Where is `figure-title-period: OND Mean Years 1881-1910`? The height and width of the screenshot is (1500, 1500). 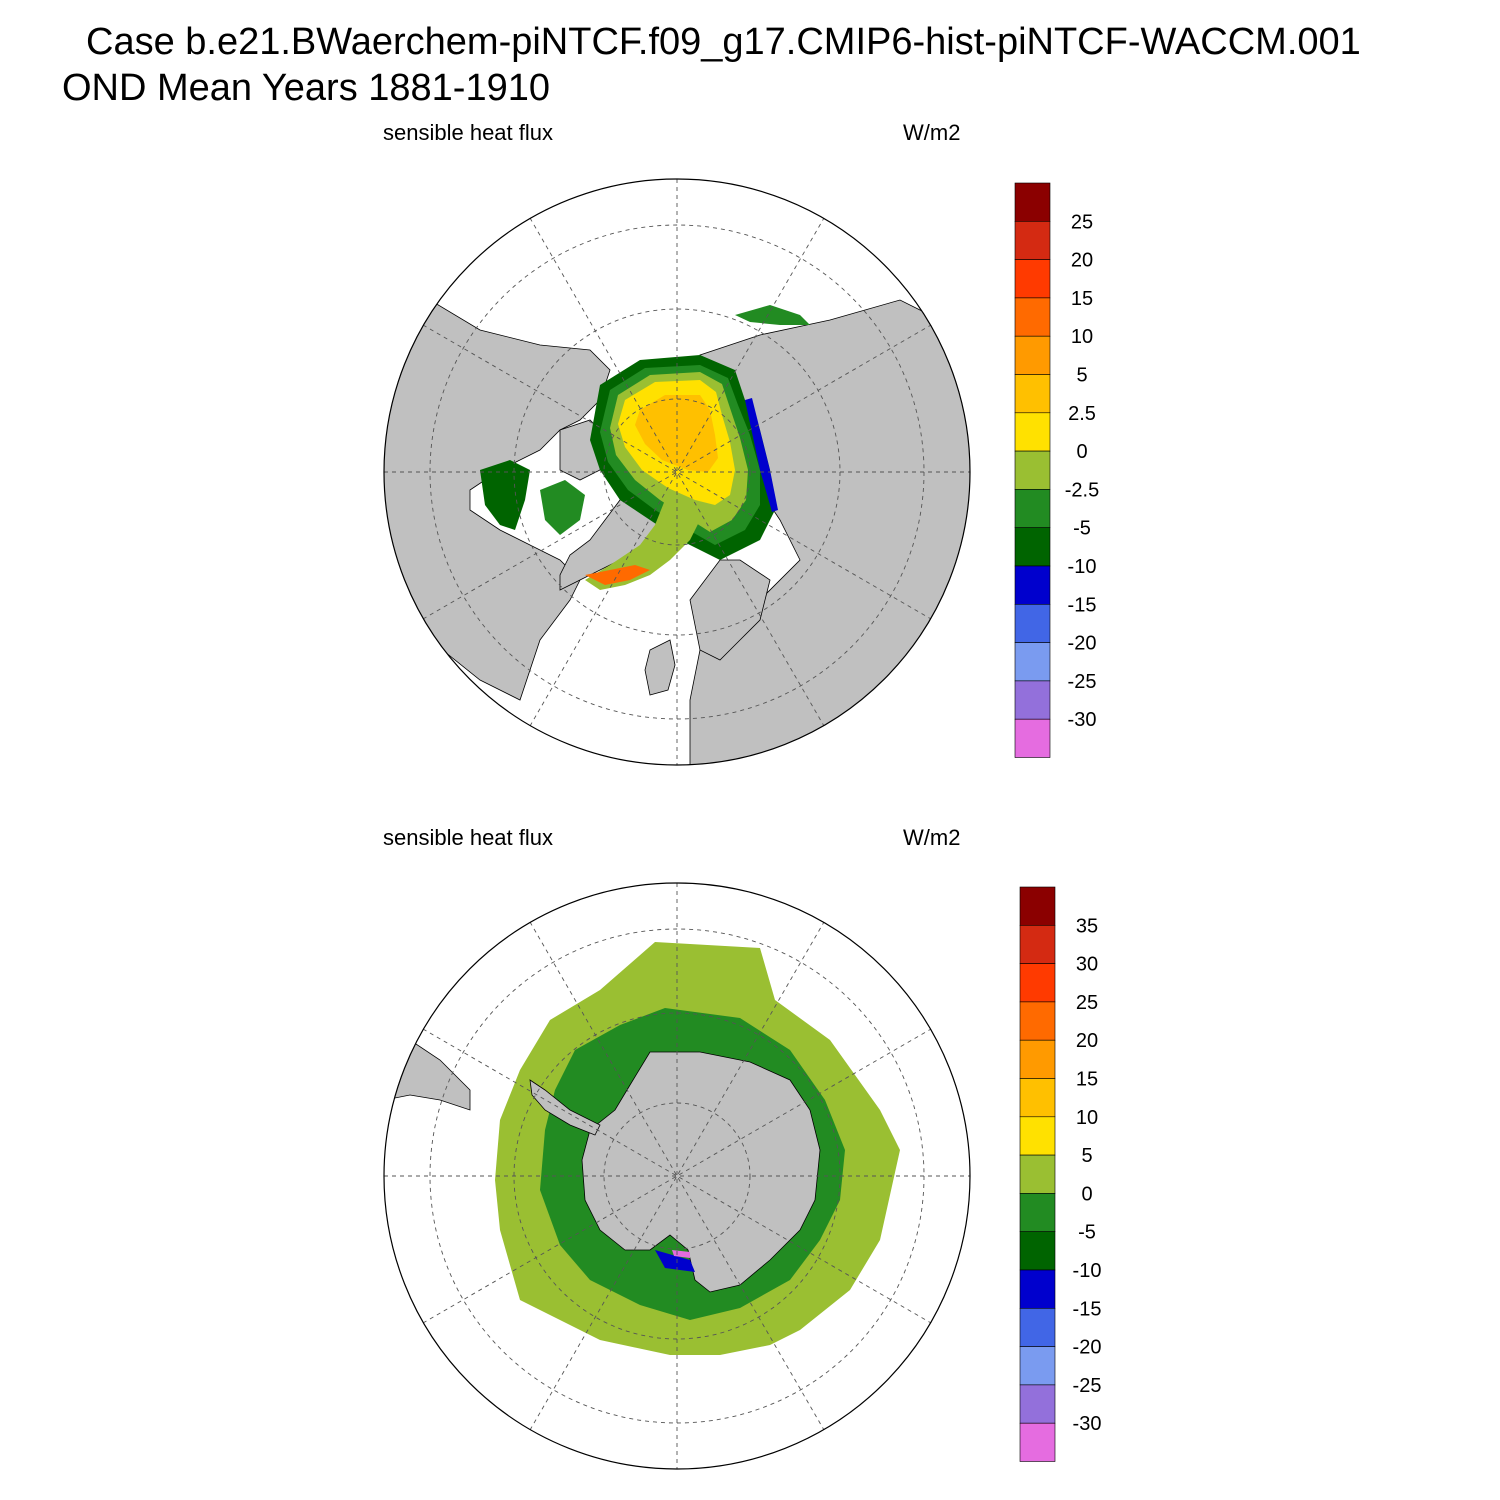
figure-title-period: OND Mean Years 1881-1910 is located at coordinates (306, 88).